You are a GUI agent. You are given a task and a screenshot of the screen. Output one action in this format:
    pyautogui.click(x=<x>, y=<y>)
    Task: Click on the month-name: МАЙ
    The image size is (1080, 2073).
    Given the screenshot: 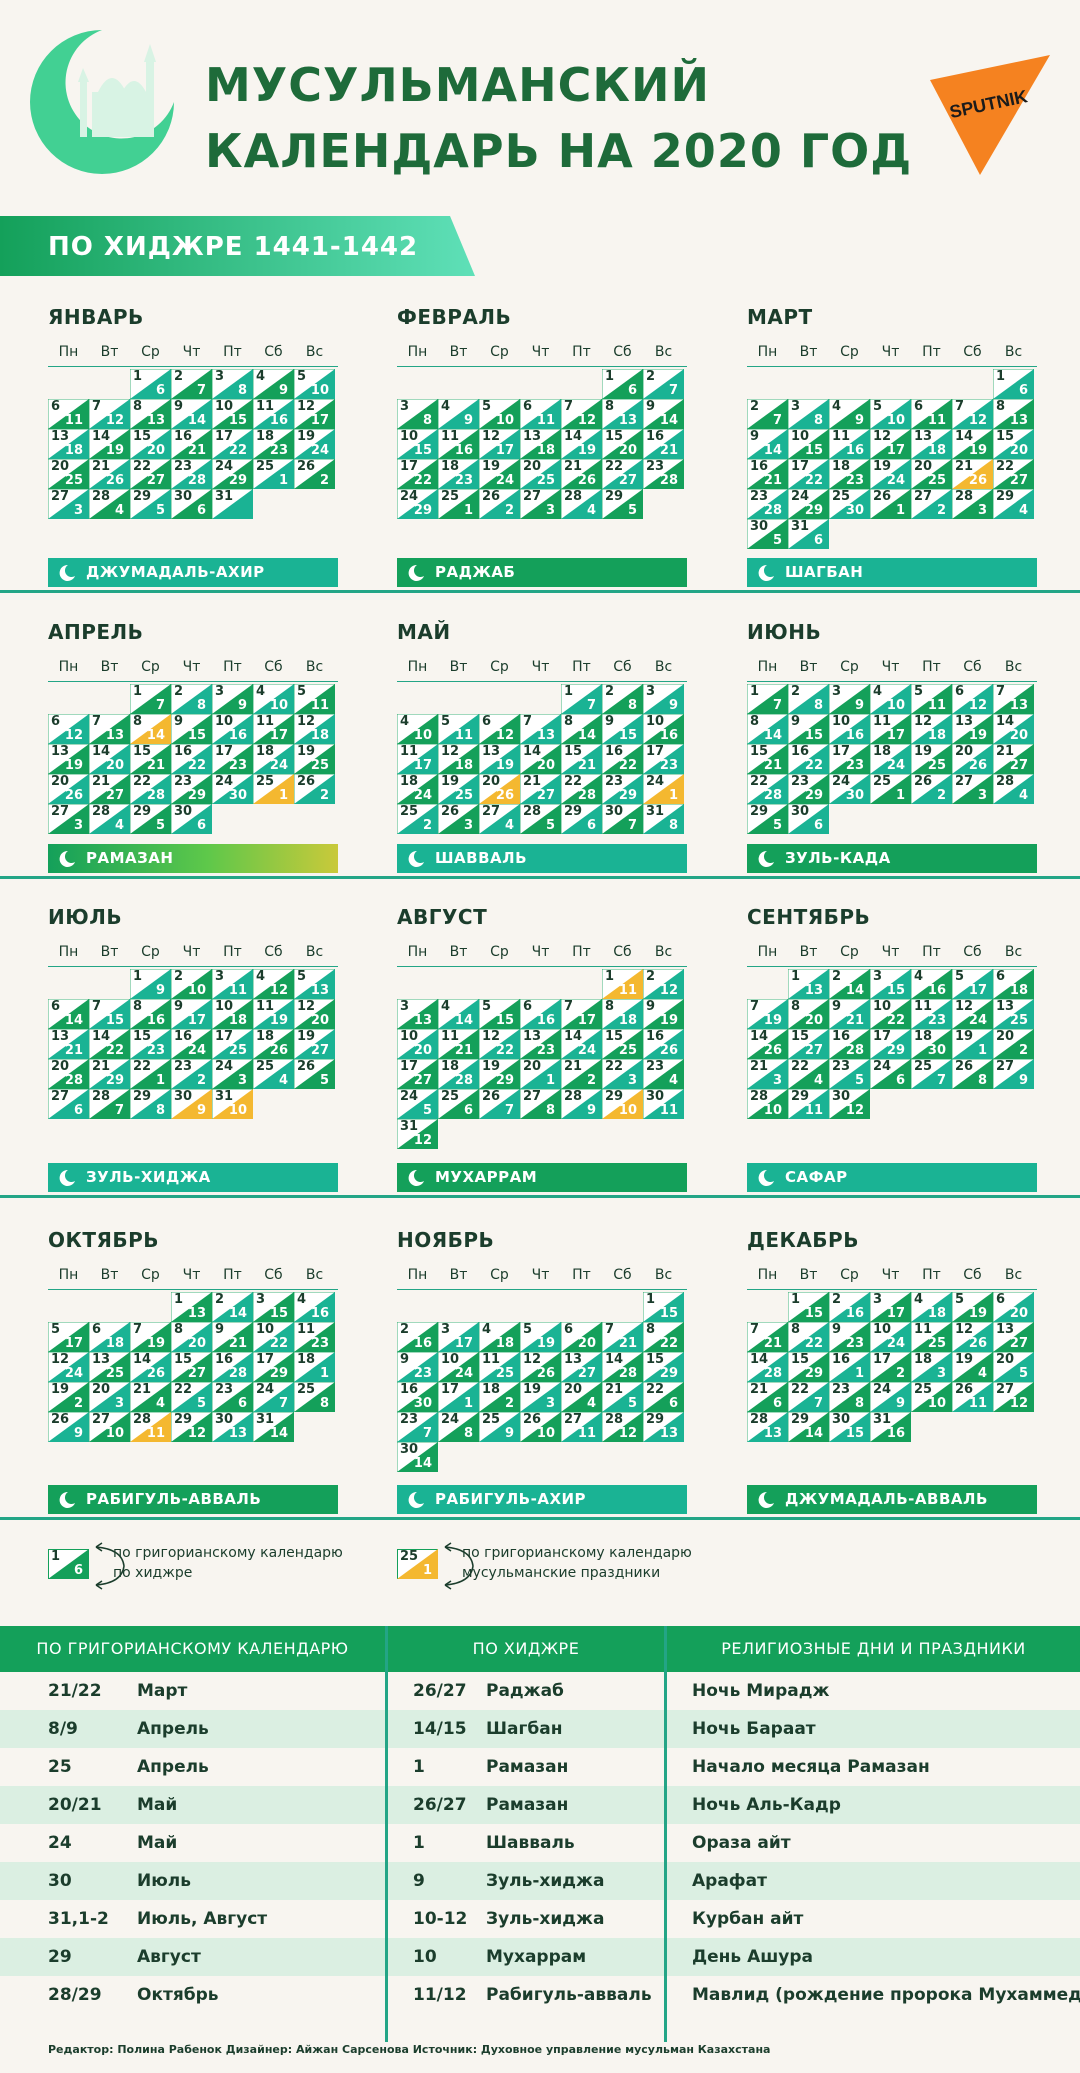 What is the action you would take?
    pyautogui.click(x=424, y=632)
    